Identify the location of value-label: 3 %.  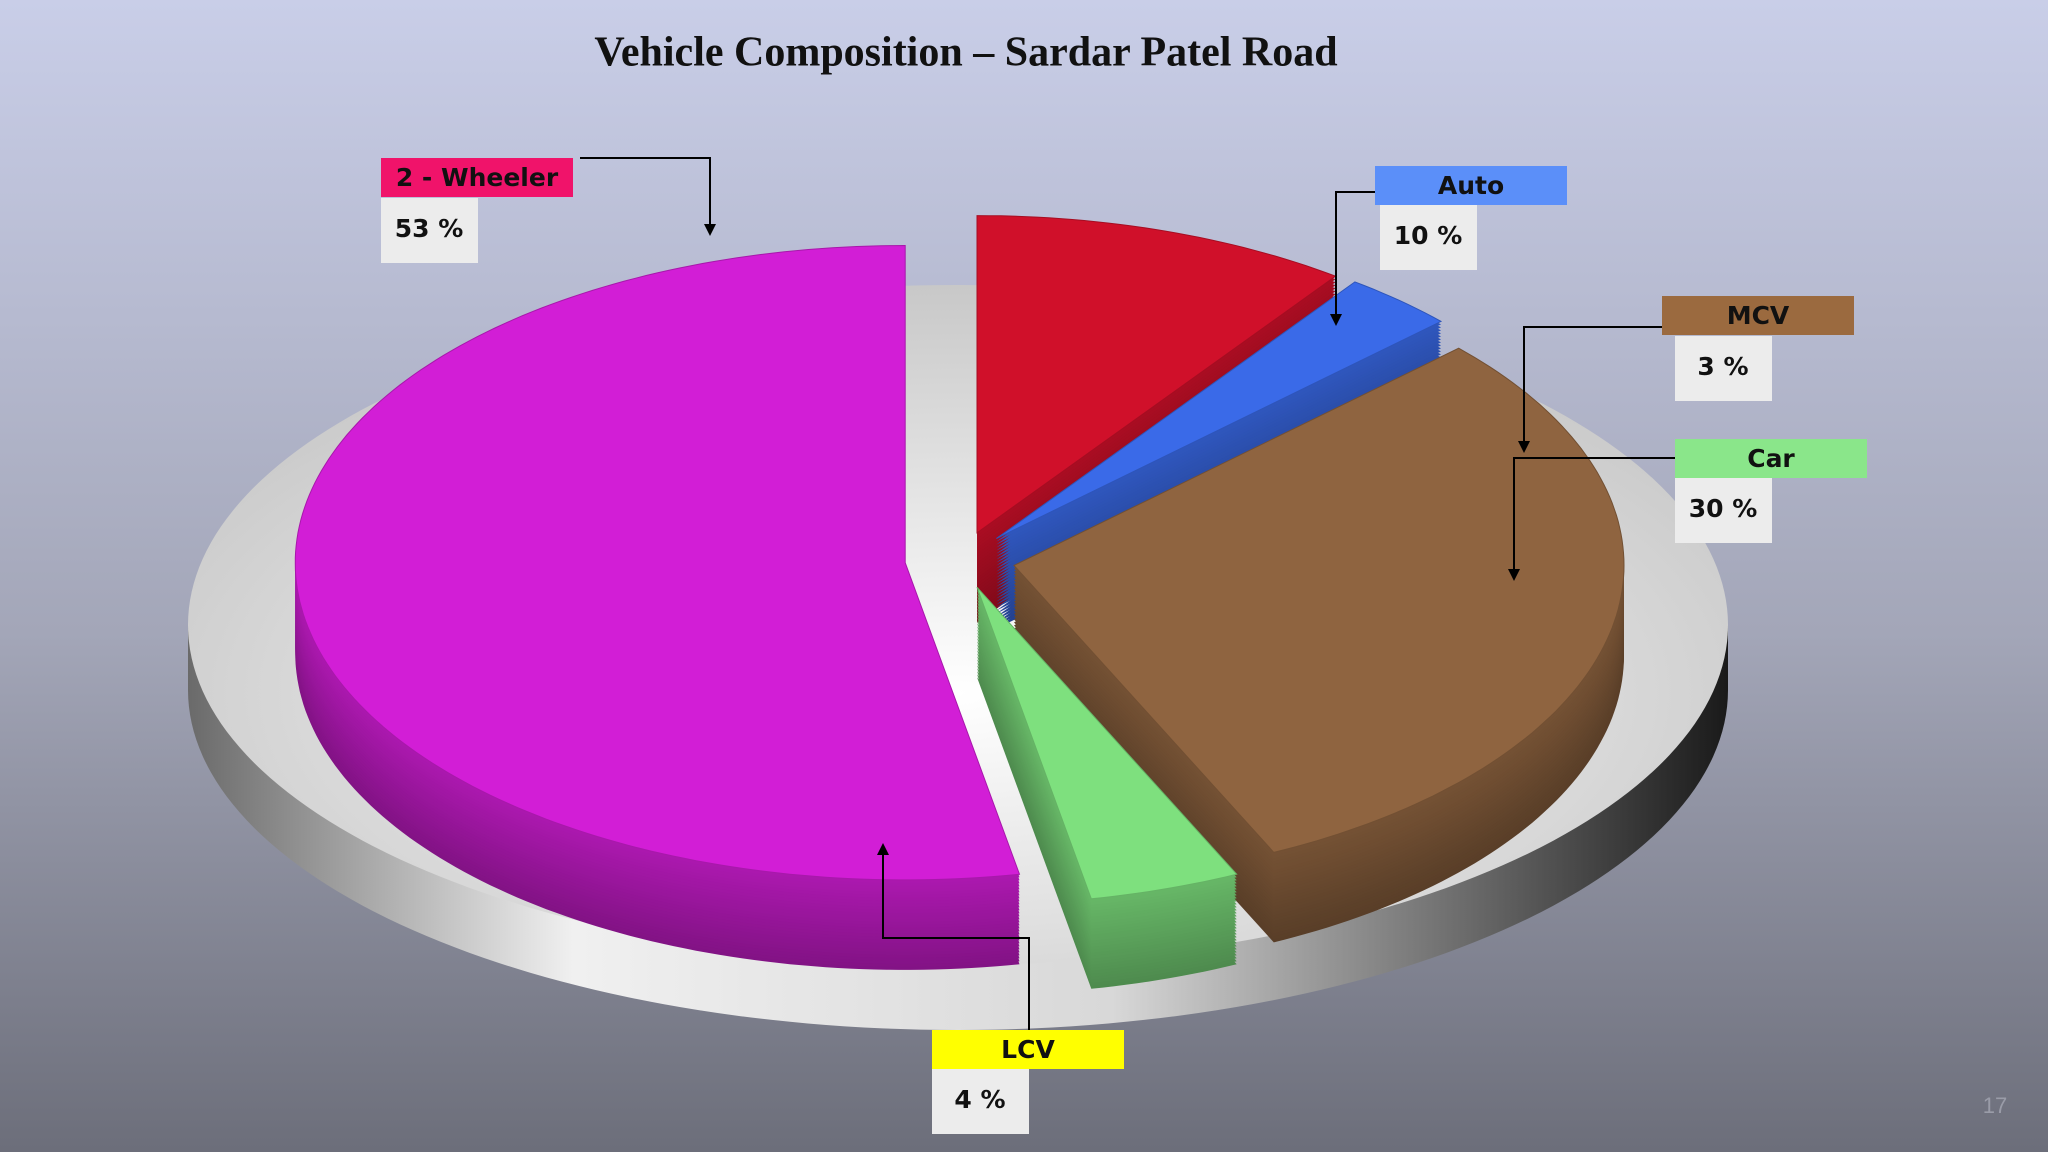
(1722, 366).